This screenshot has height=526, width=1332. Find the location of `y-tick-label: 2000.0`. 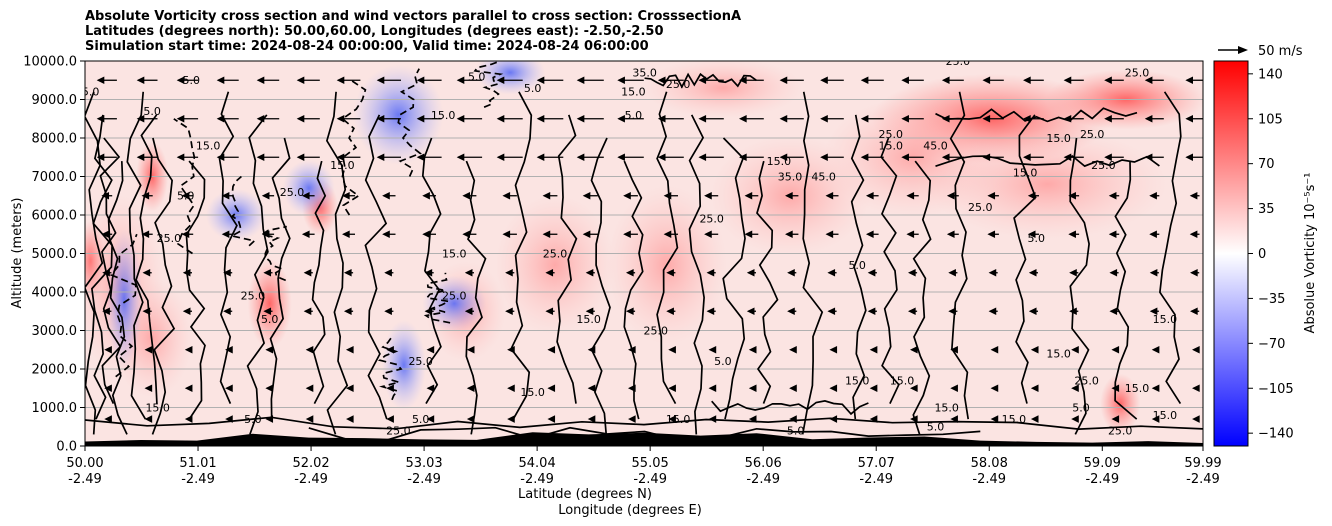

y-tick-label: 2000.0 is located at coordinates (55, 370).